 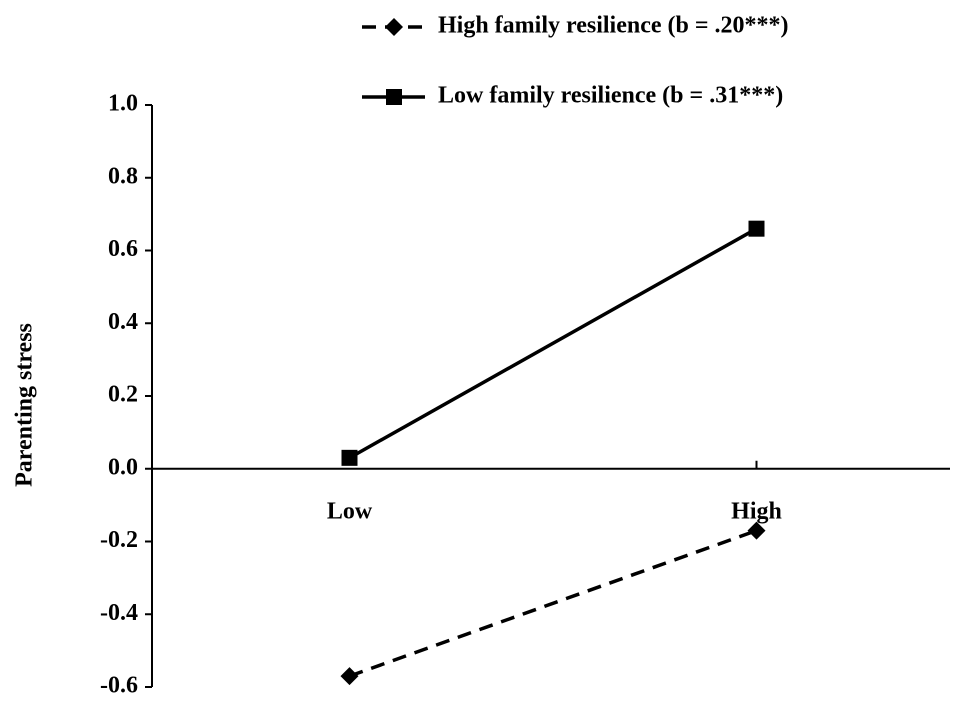 What do you see at coordinates (123, 249) in the screenshot?
I see `y-tick-label: 0.6` at bounding box center [123, 249].